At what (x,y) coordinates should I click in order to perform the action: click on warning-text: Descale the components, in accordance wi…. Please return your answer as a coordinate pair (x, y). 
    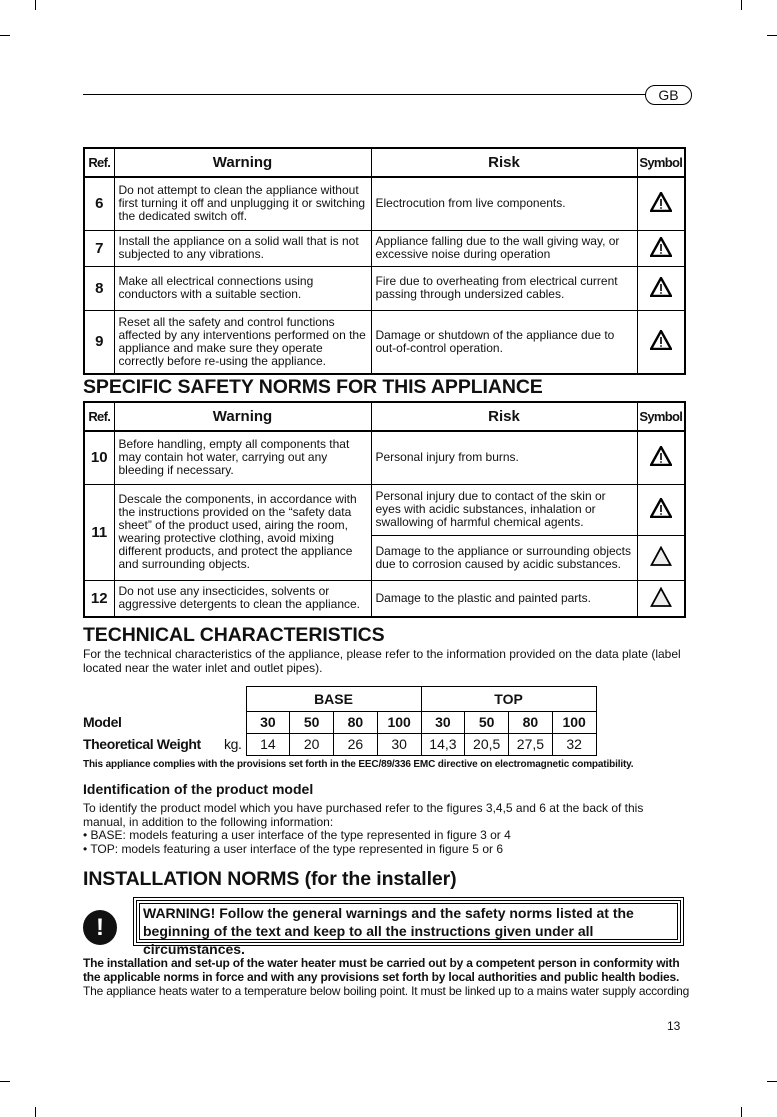
    Looking at the image, I should click on (242, 532).